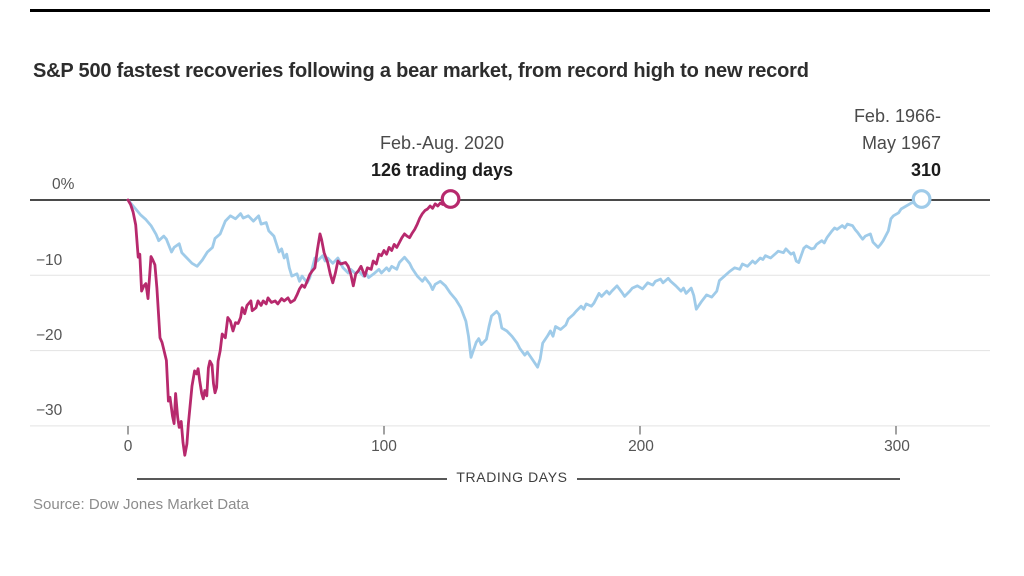  Describe the element at coordinates (510, 10) in the screenshot. I see `top-rule-divider` at that location.